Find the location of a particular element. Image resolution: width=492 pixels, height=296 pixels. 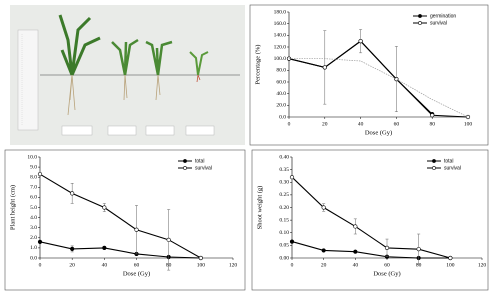

y-tick-label: 20.0 is located at coordinates (281, 106).